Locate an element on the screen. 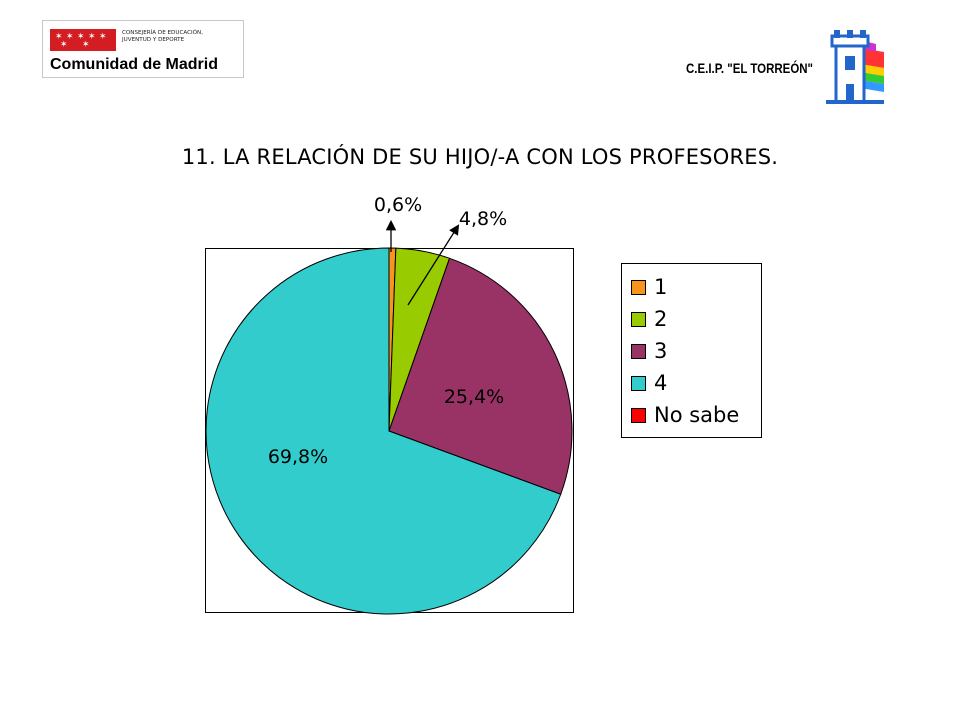 Image resolution: width=960 pixels, height=720 pixels. legend-label: 4 is located at coordinates (661, 383).